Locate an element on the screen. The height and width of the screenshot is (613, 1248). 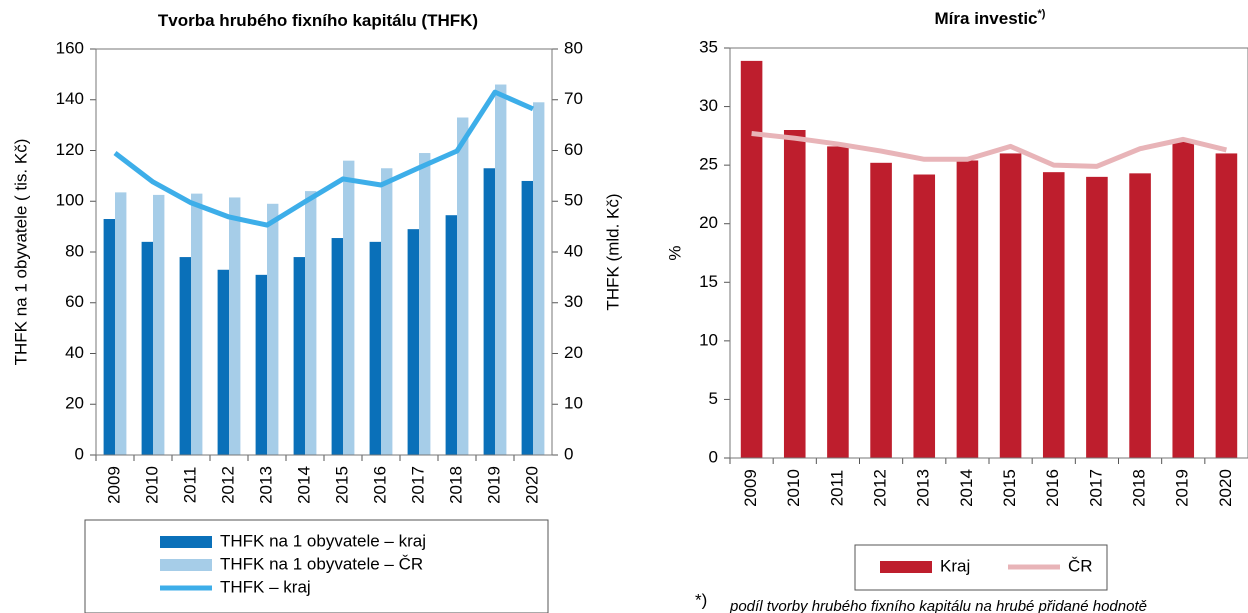
y-tick-label: 100 is located at coordinates (70, 200).